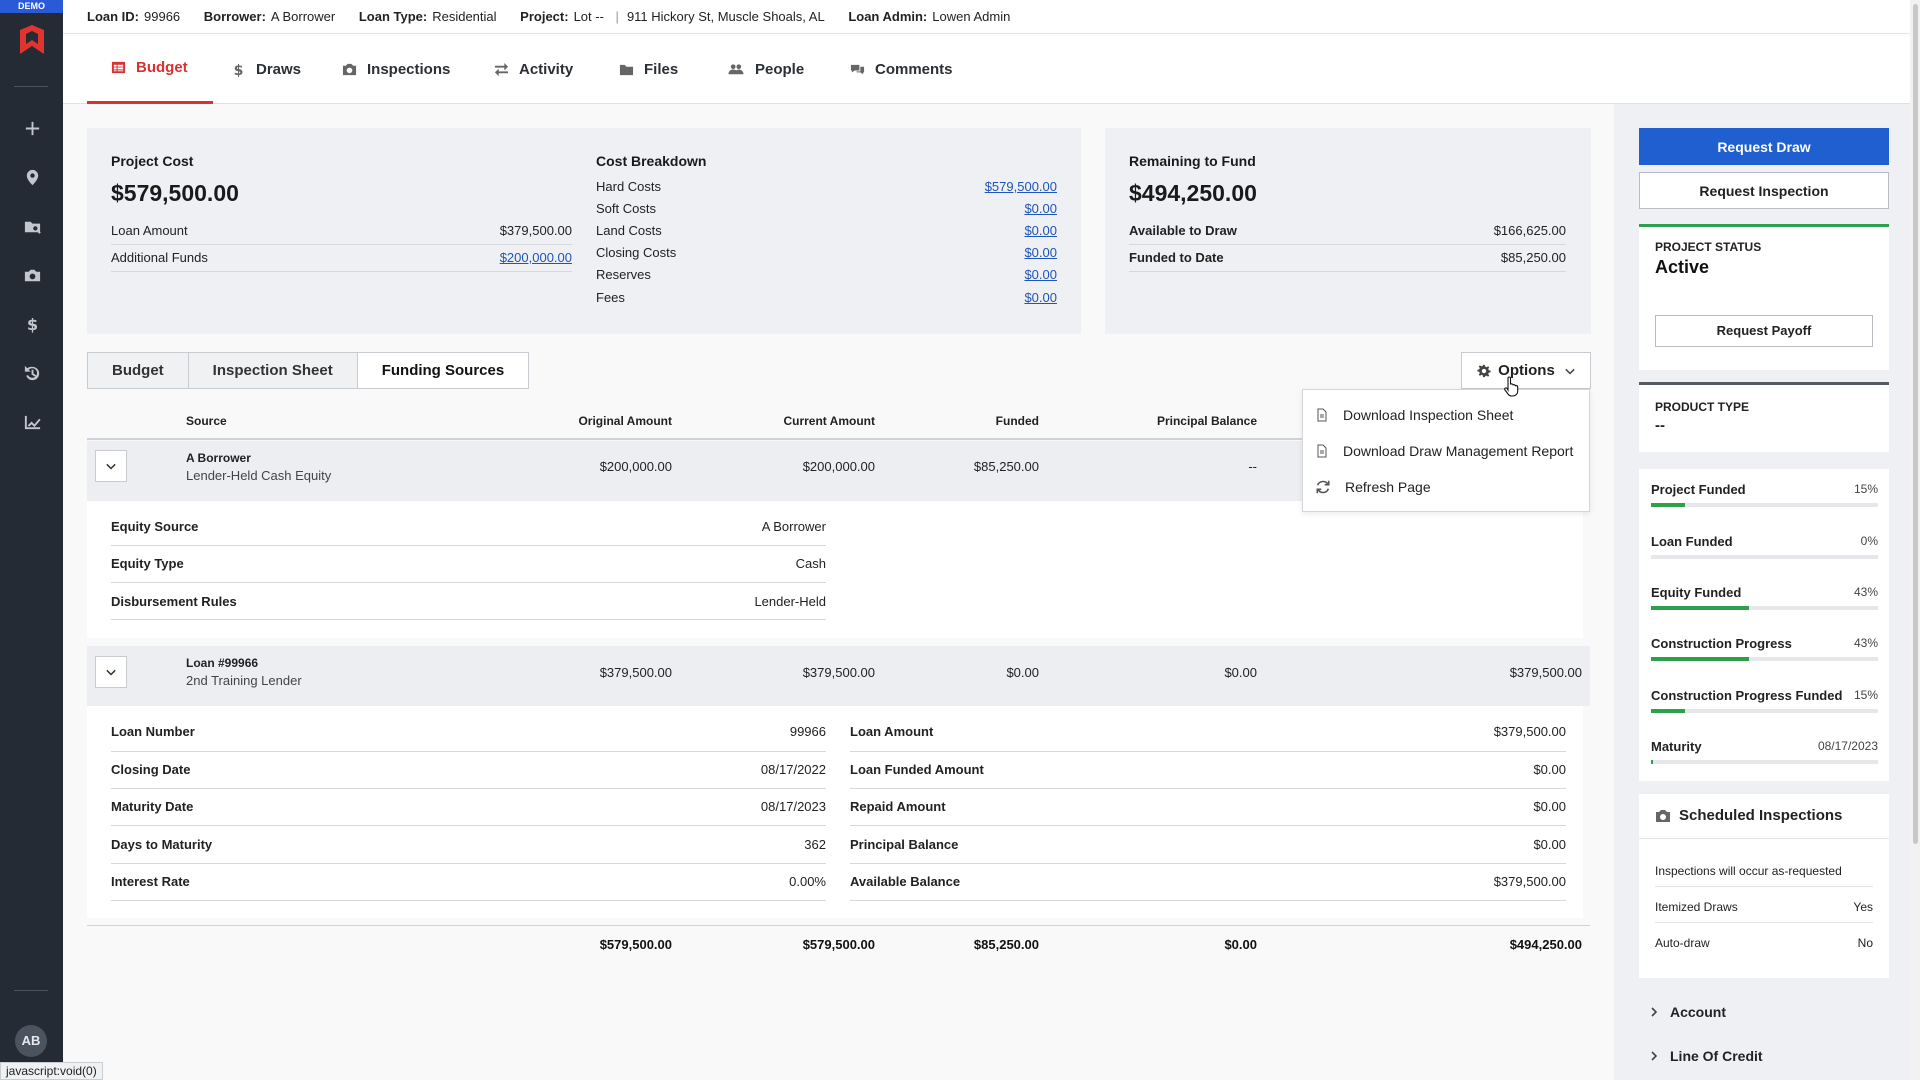  What do you see at coordinates (1863, 907) in the screenshot?
I see `itemized-draws-value: Yes` at bounding box center [1863, 907].